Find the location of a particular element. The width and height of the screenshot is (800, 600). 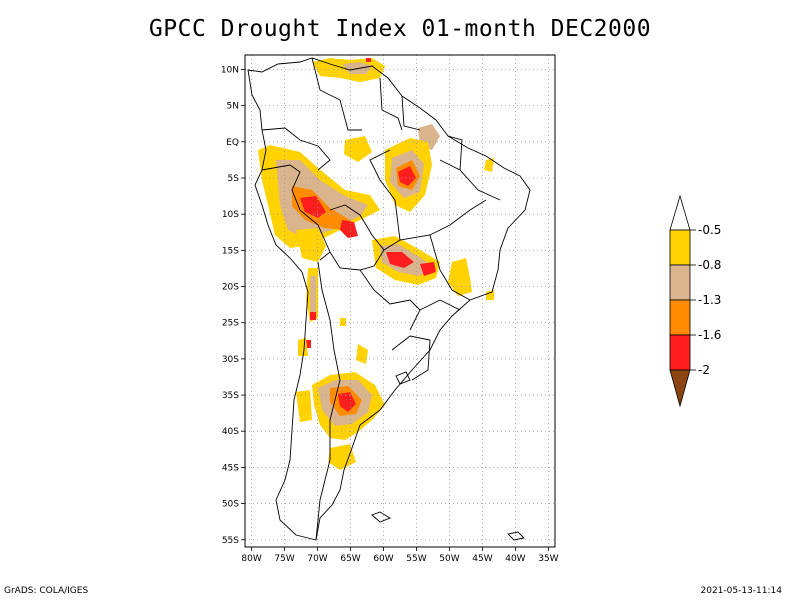

paraguay-border is located at coordinates (390, 300).